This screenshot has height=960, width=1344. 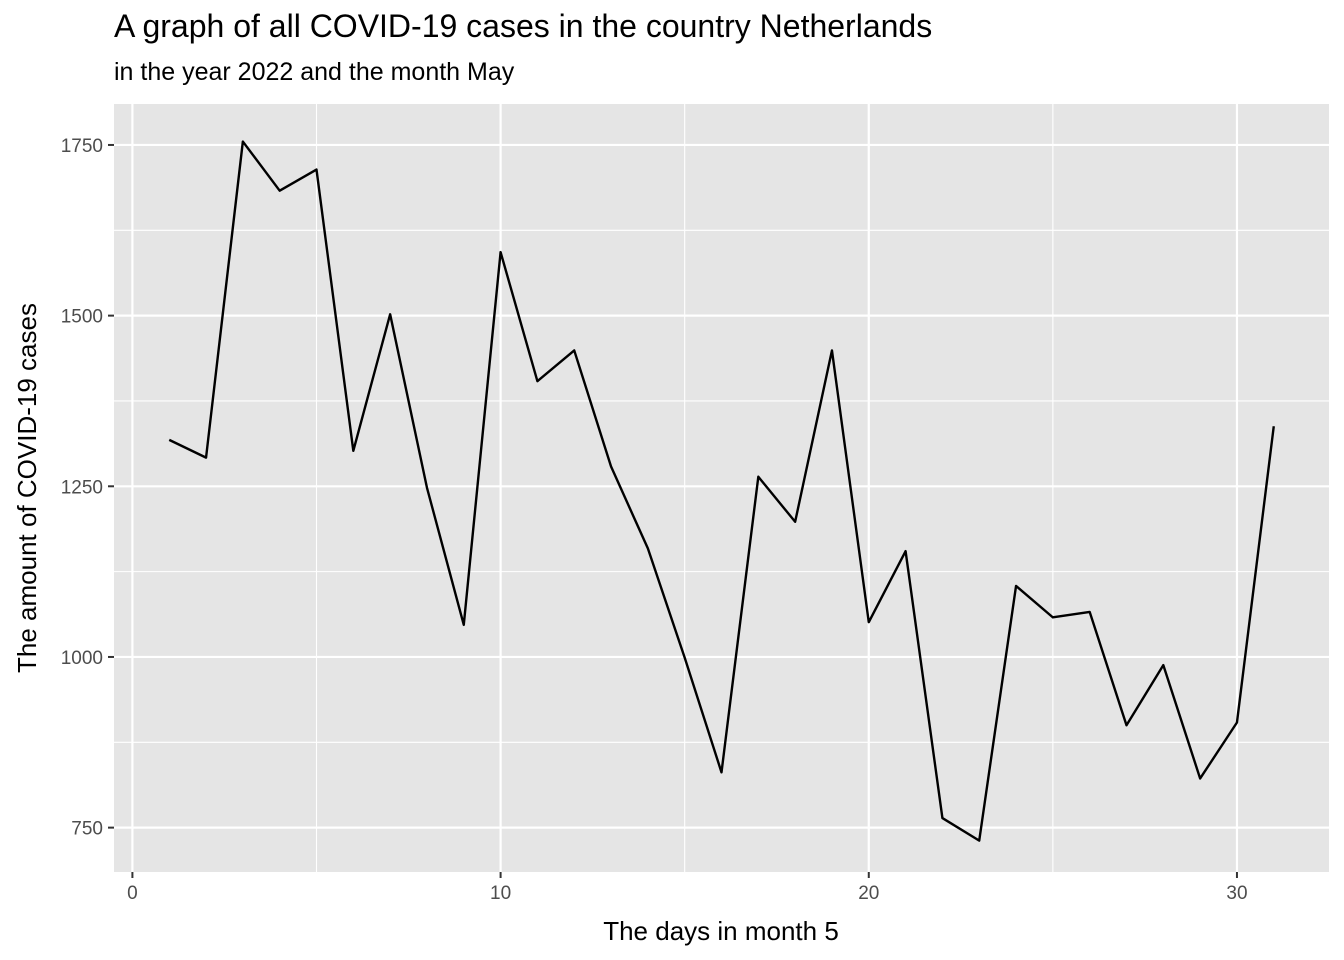 I want to click on y-tick-label: 1500, so click(x=82, y=317).